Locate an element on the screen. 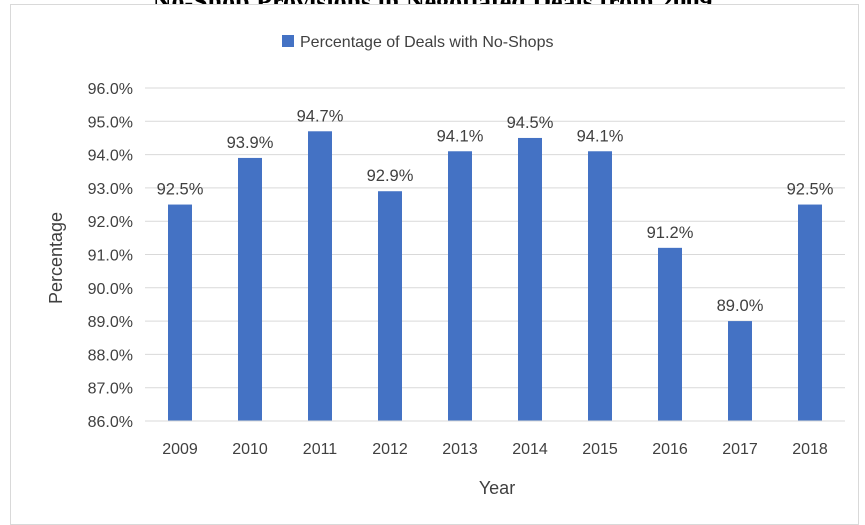  data-label: 93.9% is located at coordinates (250, 143).